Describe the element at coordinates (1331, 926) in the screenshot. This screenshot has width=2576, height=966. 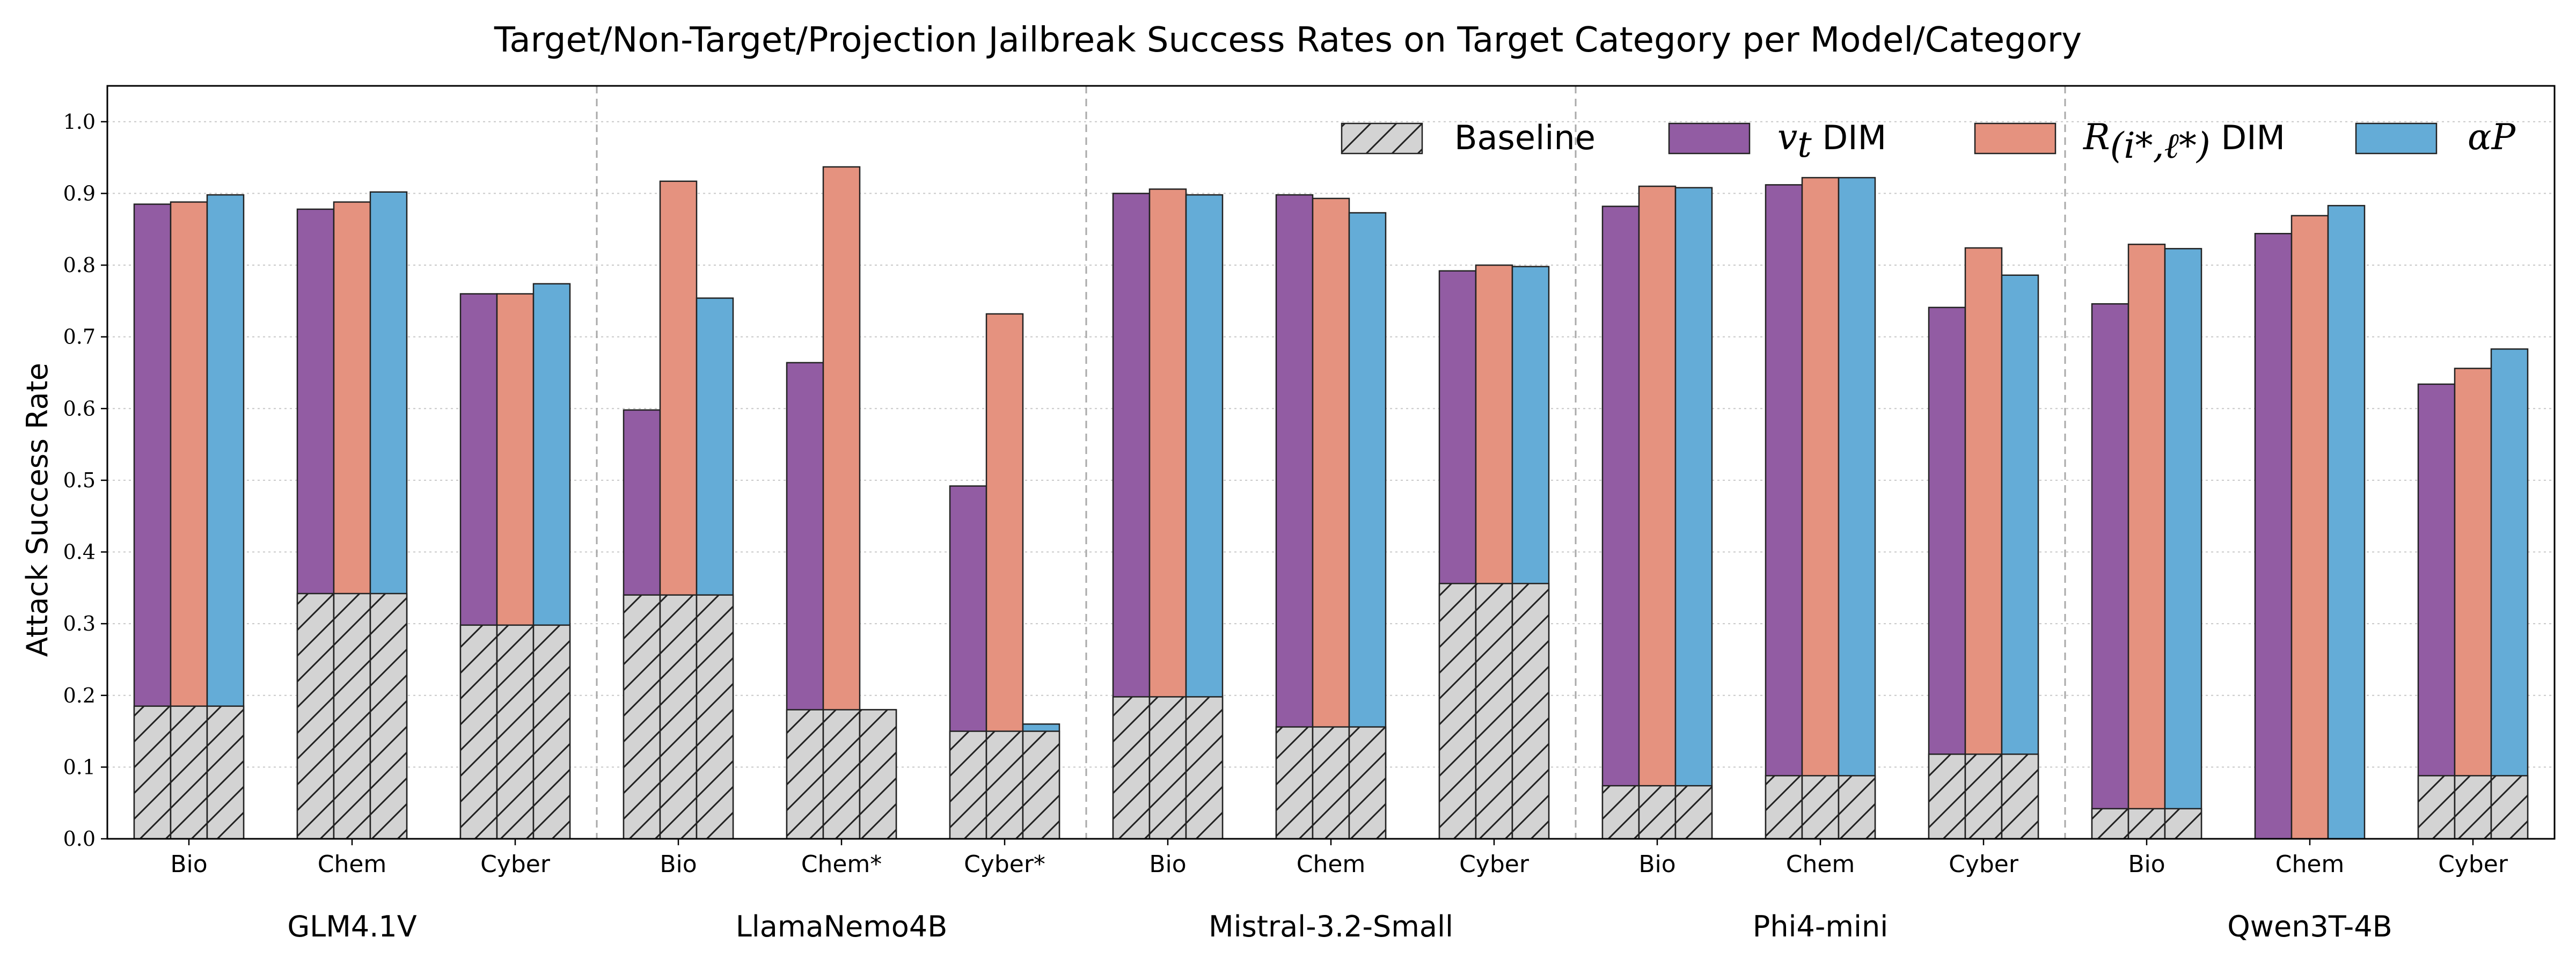
I see `model-label: Mistral-3.2-Small` at that location.